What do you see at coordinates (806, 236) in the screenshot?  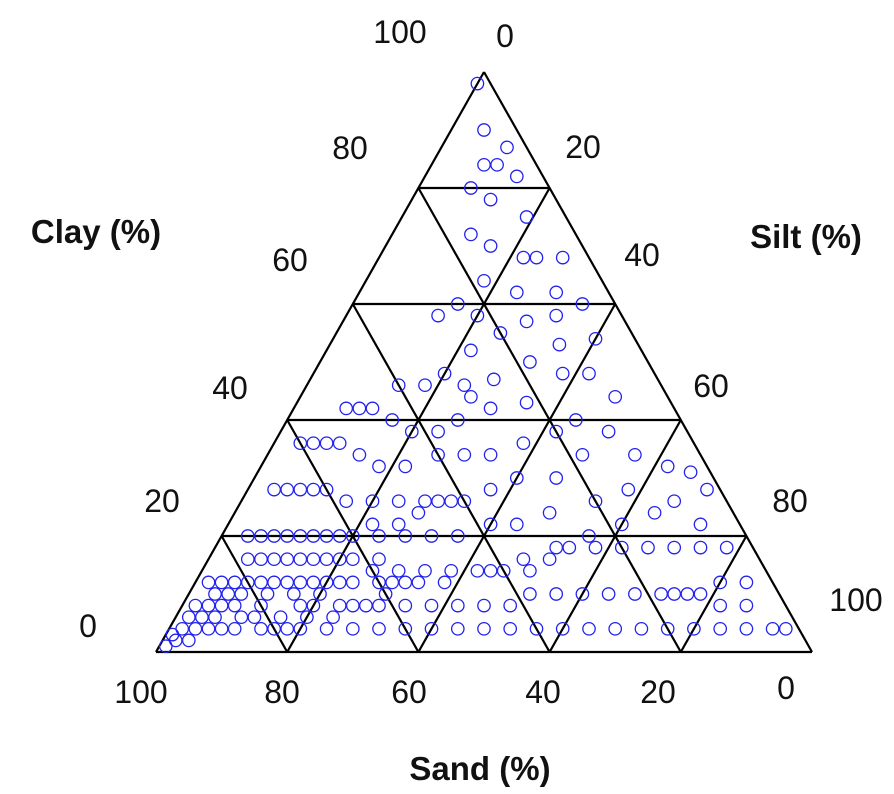 I see `silt-axis-title: Silt (%)` at bounding box center [806, 236].